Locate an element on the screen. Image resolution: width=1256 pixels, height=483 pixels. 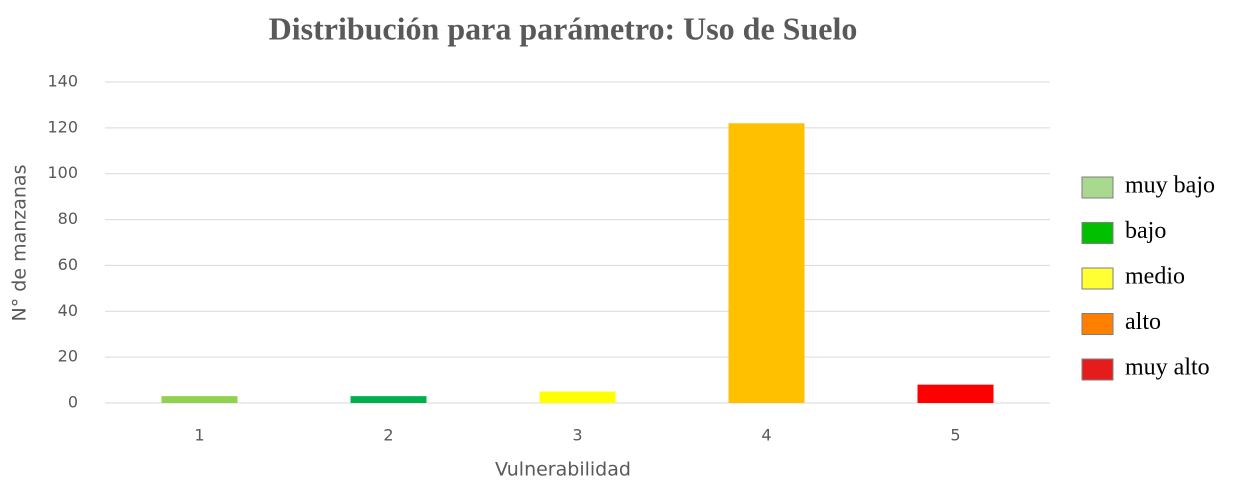
legend-label: muy alto is located at coordinates (1167, 368).